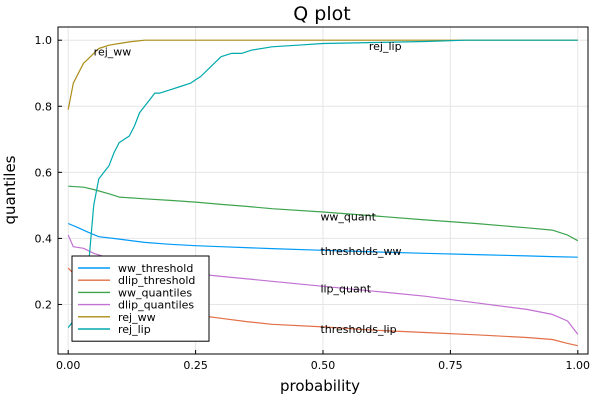  What do you see at coordinates (113, 51) in the screenshot?
I see `annotation-rej-ww: rej_ww` at bounding box center [113, 51].